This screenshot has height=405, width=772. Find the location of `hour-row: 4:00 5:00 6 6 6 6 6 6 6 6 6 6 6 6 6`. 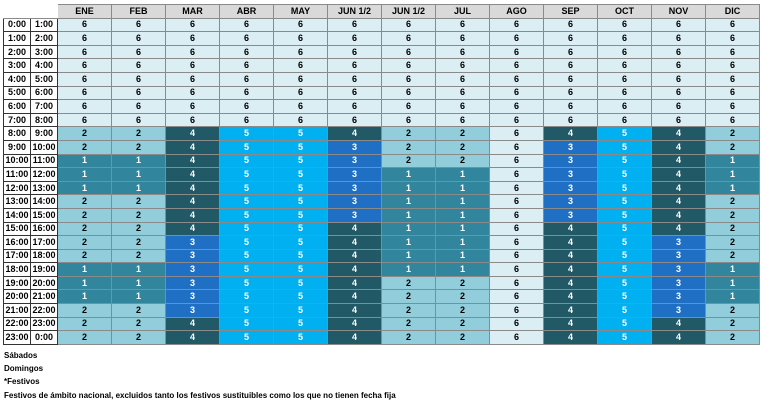

hour-row: 4:00 5:00 6 6 6 6 6 6 6 6 6 6 6 6 6 is located at coordinates (381, 79).